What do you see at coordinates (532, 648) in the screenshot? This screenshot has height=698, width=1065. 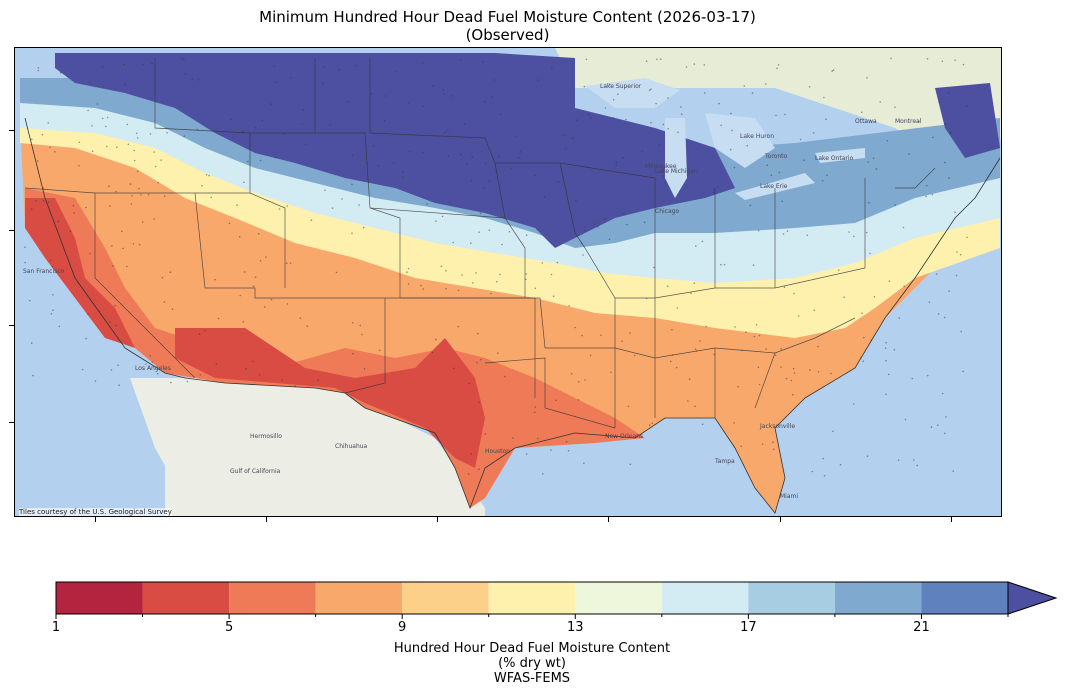 I see `colorbar-title: Hundred Hour Dead Fuel Moisture Content` at bounding box center [532, 648].